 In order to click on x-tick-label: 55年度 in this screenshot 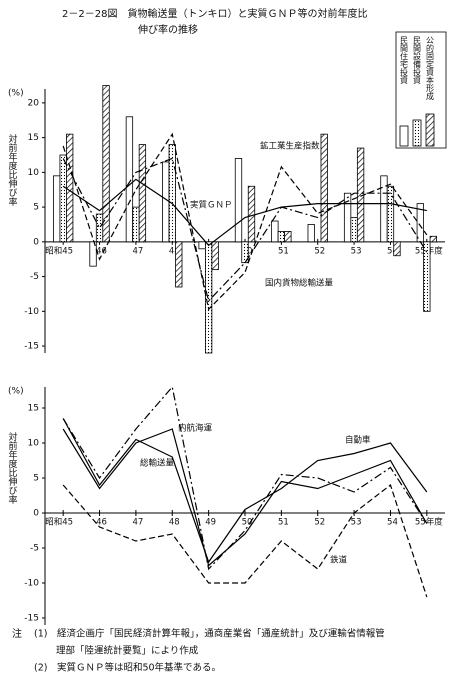, I will do `click(429, 522)`.